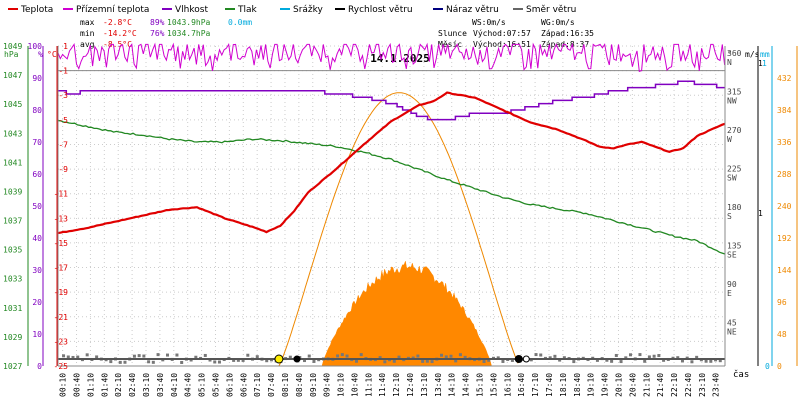  Describe the element at coordinates (63, 120) in the screenshot. I see `temperature-tick-3: -5` at that location.